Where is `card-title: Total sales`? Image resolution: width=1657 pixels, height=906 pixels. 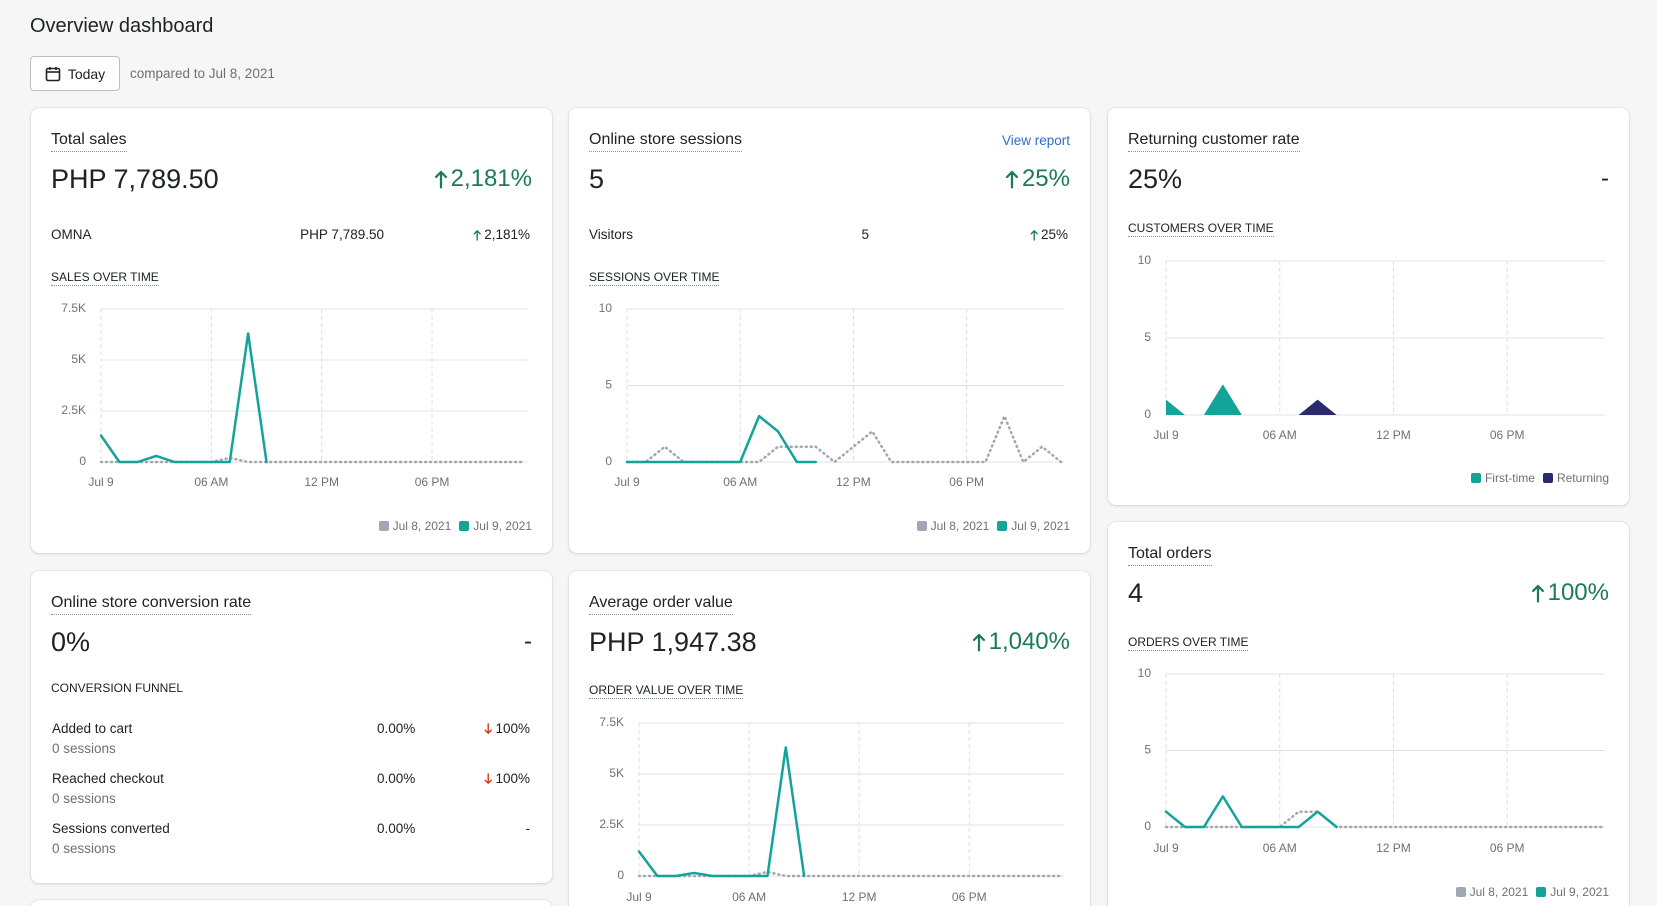 card-title: Total sales is located at coordinates (89, 142).